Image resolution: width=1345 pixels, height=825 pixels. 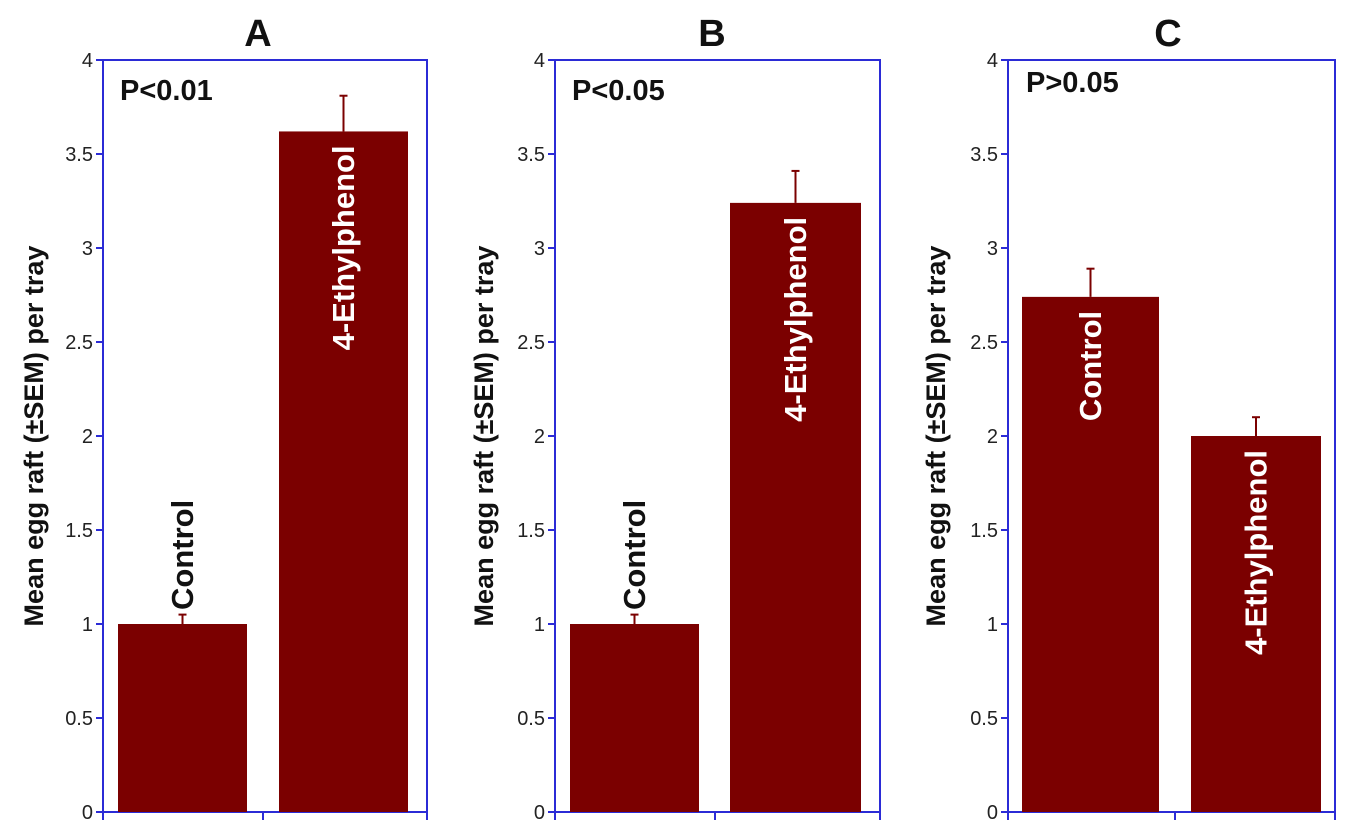 What do you see at coordinates (1072, 83) in the screenshot?
I see `p-value-annotation: P>0.05` at bounding box center [1072, 83].